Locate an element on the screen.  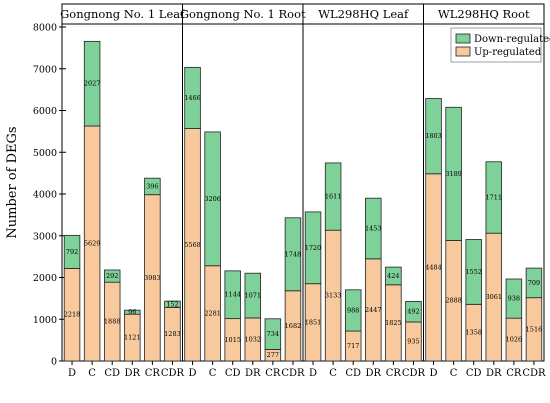
value-label-up: 2447 is located at coordinates (373, 310).